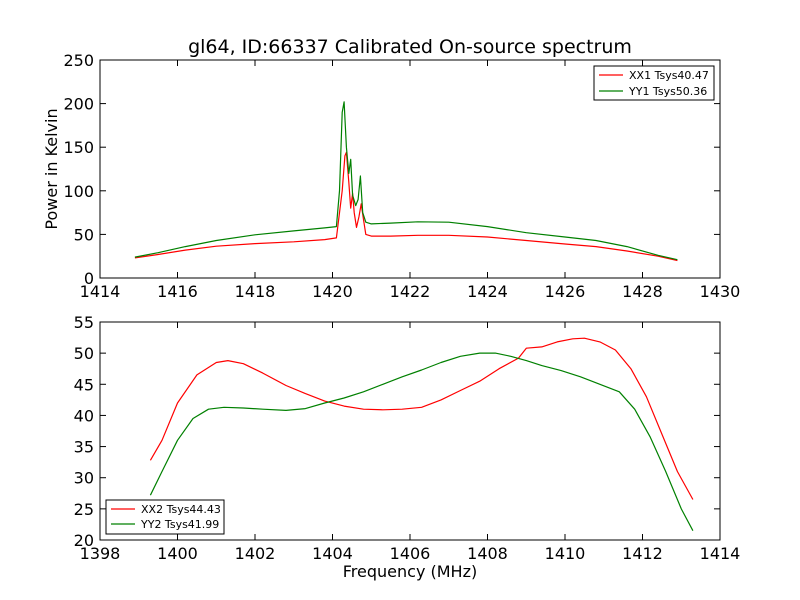 This screenshot has width=800, height=600. Describe the element at coordinates (669, 75) in the screenshot. I see `legend-label-xx1: XX1 Tsys40.47` at that location.